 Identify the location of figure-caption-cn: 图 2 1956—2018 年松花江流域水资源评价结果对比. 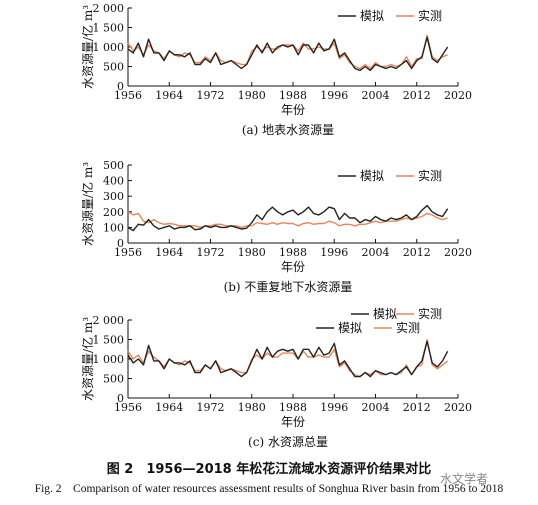
(269, 469).